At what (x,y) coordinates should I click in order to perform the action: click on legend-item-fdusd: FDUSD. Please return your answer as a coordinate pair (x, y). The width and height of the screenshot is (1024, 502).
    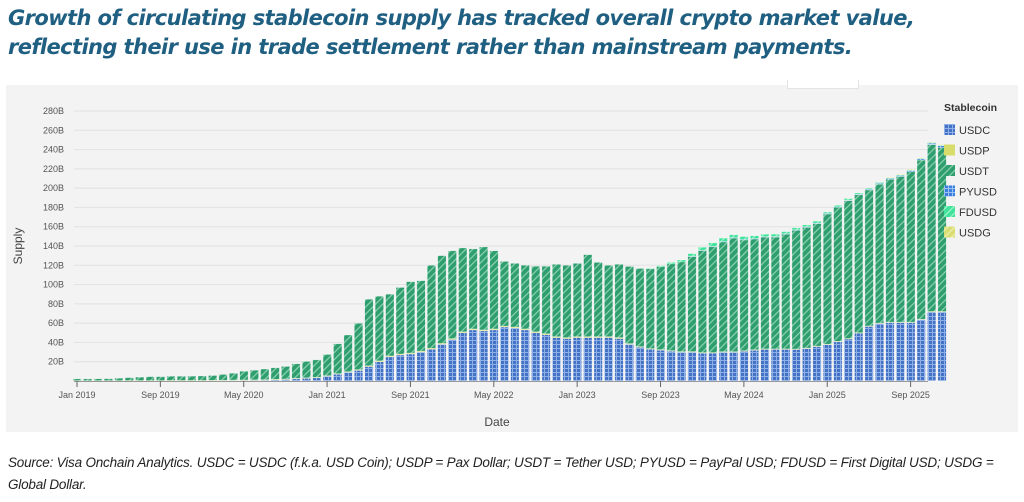
    Looking at the image, I should click on (970, 212).